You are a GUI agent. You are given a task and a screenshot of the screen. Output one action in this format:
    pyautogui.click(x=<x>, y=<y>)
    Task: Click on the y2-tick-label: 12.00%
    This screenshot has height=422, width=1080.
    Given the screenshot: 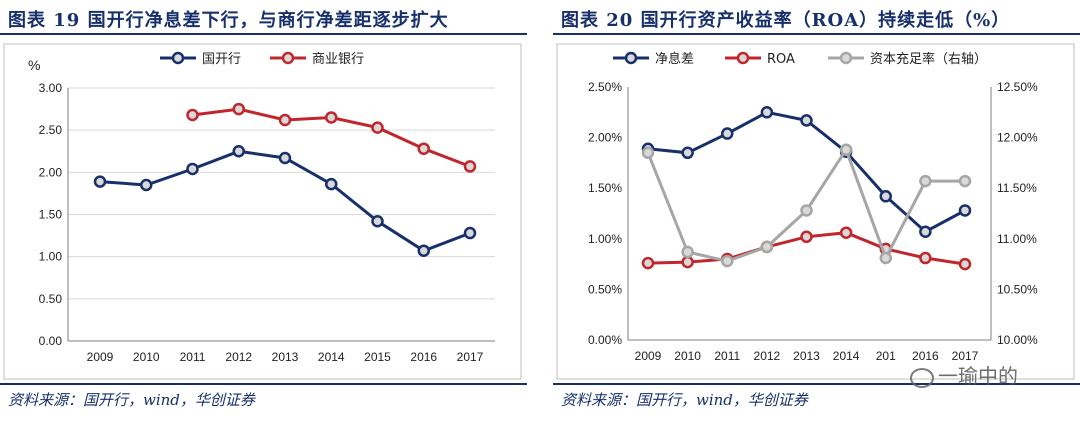 What is the action you would take?
    pyautogui.click(x=1017, y=138)
    